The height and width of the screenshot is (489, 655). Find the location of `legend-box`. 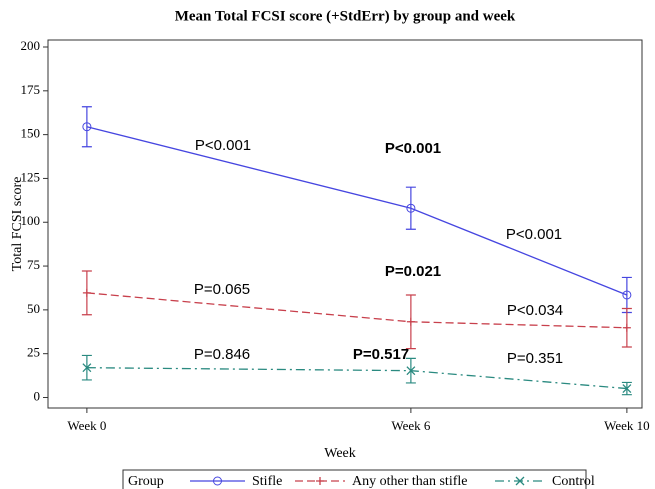

legend-box is located at coordinates (354, 479).